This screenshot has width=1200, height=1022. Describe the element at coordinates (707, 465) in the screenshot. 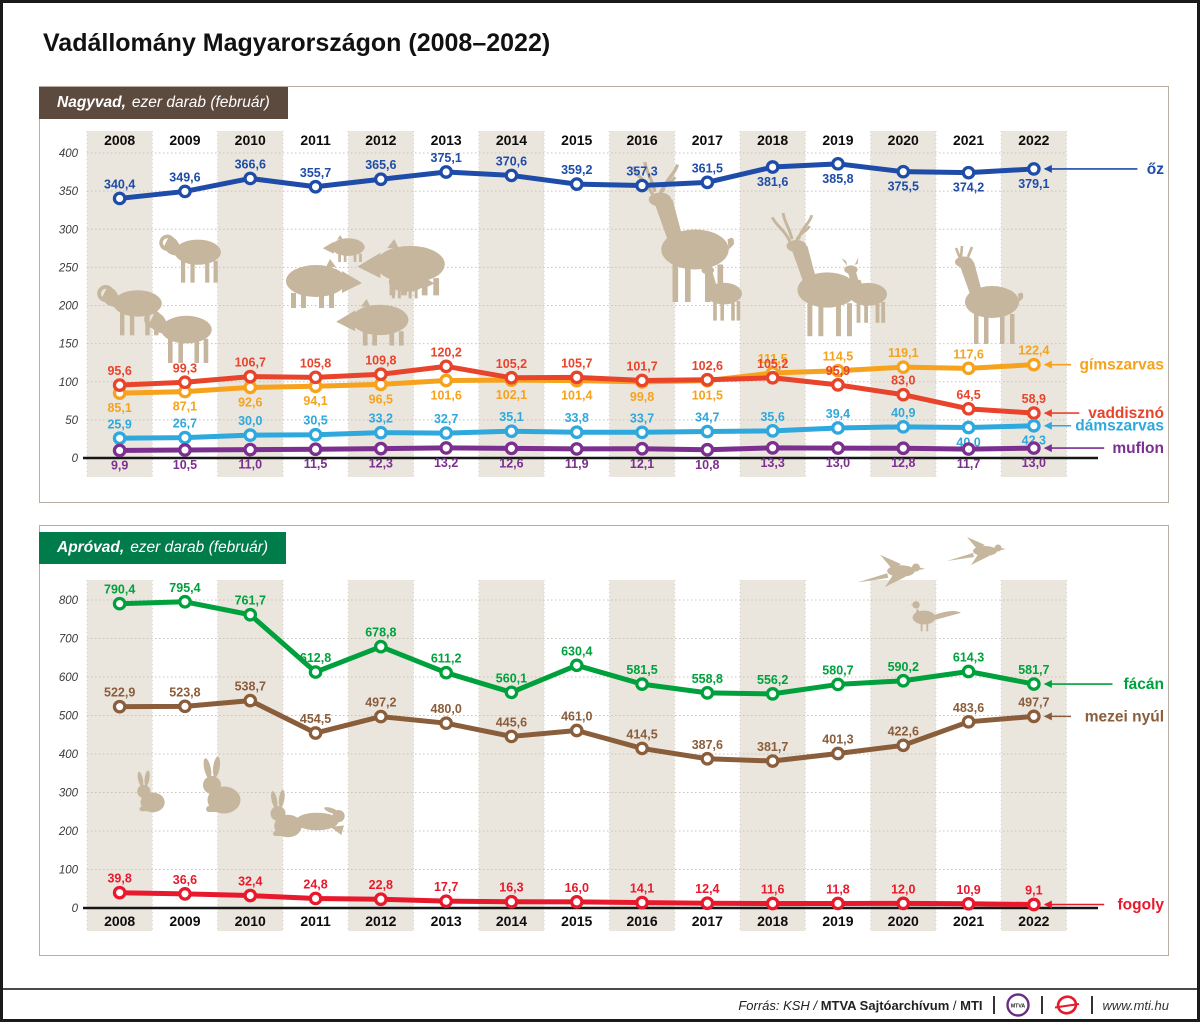

I see `value-label-muflon: 10,8` at that location.